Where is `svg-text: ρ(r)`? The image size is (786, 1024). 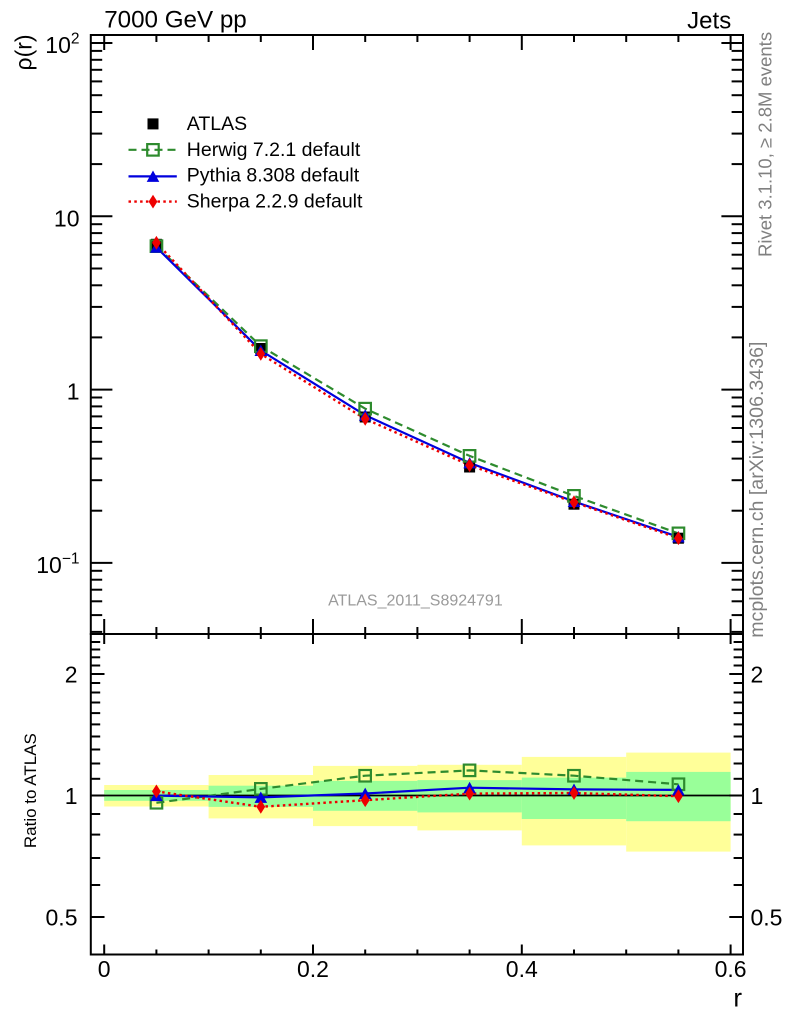 svg-text: ρ(r) is located at coordinates (24, 52).